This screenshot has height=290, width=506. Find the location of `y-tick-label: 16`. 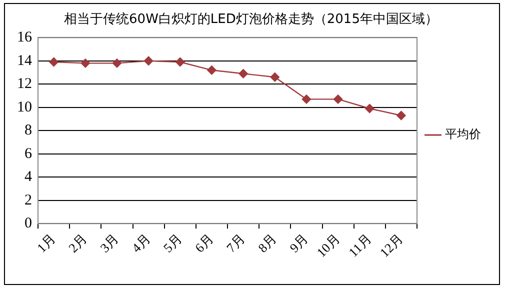

y-tick-label: 16 is located at coordinates (24, 38).